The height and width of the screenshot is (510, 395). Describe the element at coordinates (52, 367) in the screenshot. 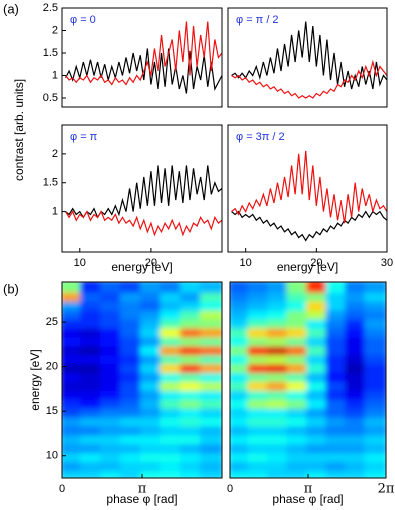

I see `y-tick-label: 20` at that location.